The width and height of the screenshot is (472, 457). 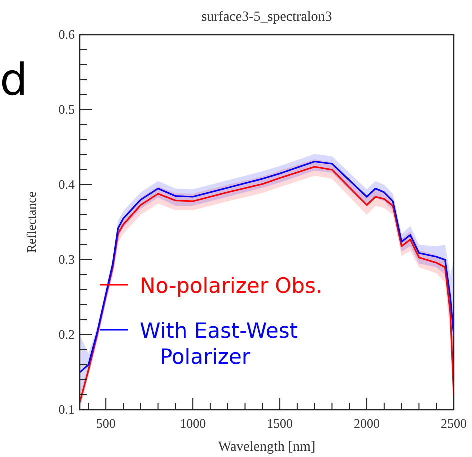 I want to click on x-tick-label: 500, so click(x=106, y=423).